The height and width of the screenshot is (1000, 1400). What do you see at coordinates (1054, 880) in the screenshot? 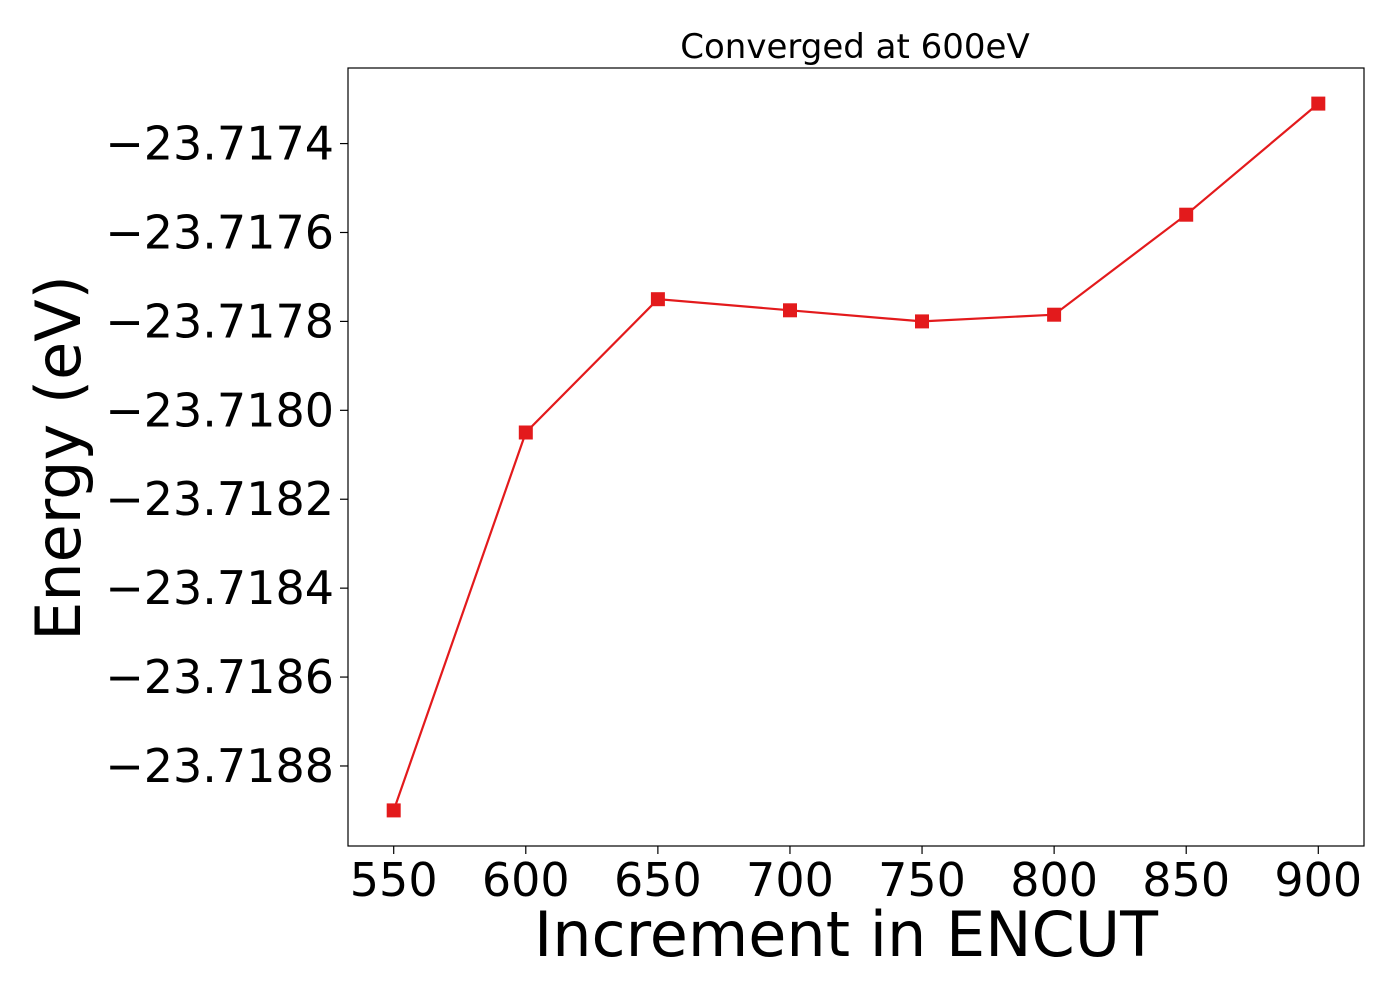
I see `x-tick-label: 800` at bounding box center [1054, 880].